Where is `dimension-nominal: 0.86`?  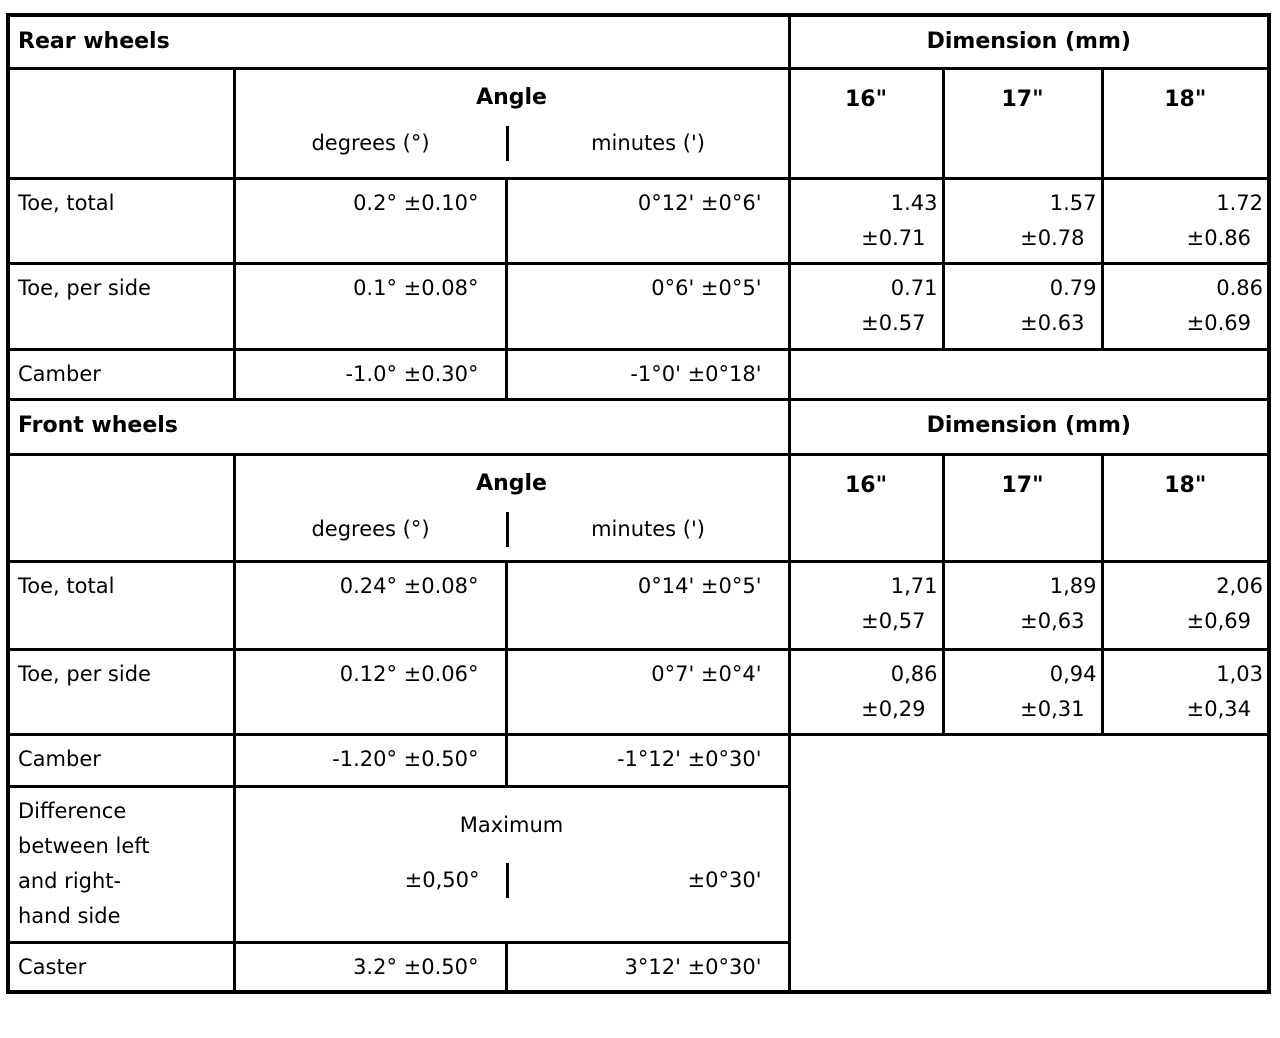 dimension-nominal: 0.86 is located at coordinates (1240, 287).